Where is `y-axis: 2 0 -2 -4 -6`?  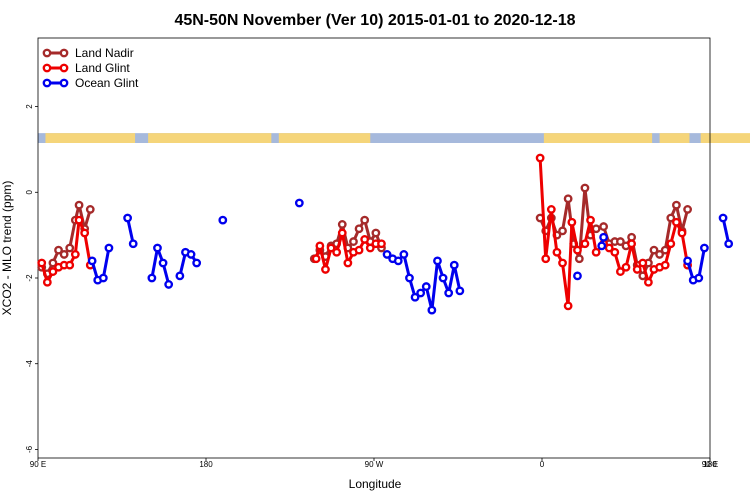 y-axis: 2 0 -2 -4 -6 is located at coordinates (31, 278).